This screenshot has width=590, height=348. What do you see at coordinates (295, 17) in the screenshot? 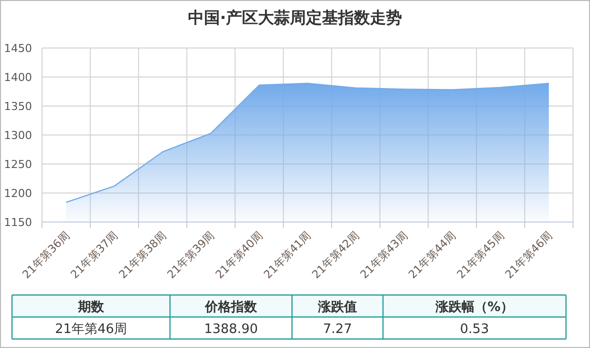
I see `chart-title: 中国·产区大蒜周定基指数走势` at bounding box center [295, 17].